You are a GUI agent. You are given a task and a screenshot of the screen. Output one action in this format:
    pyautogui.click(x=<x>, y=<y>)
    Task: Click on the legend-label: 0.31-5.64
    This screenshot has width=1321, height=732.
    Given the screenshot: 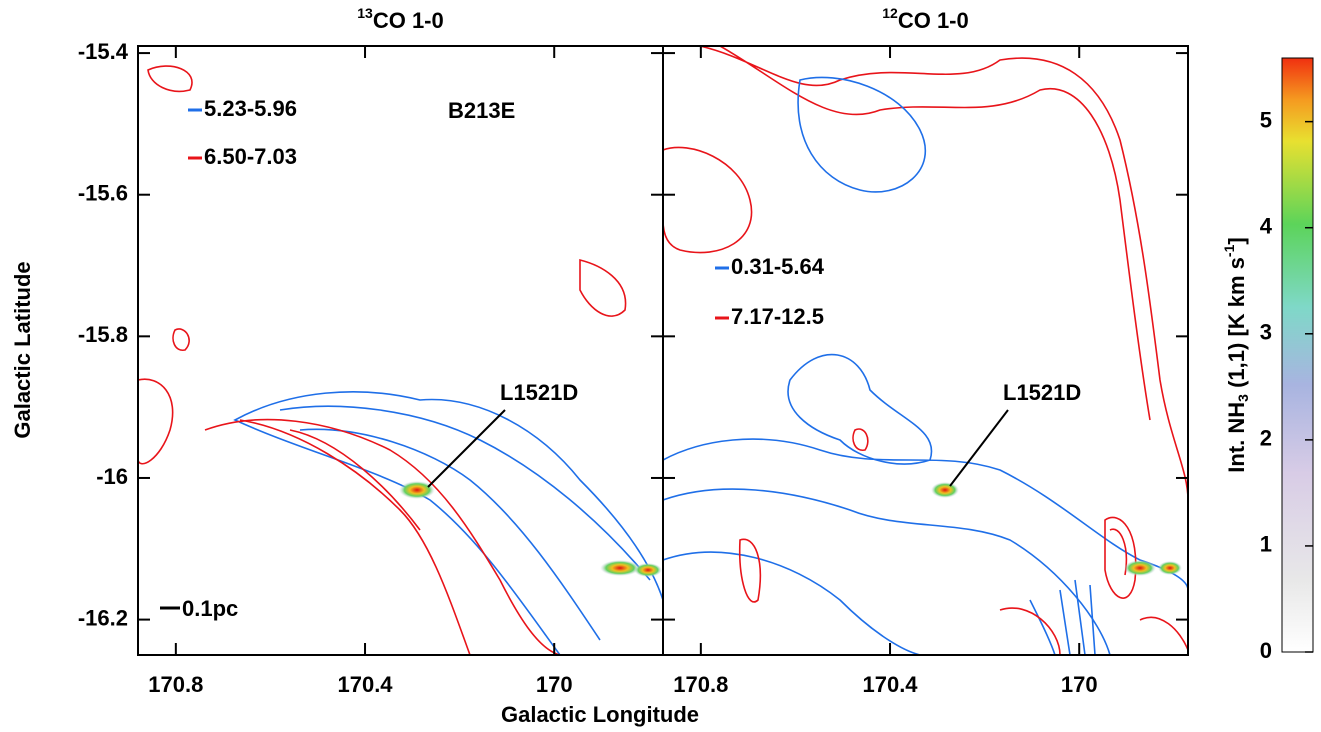 What is the action you would take?
    pyautogui.click(x=778, y=266)
    